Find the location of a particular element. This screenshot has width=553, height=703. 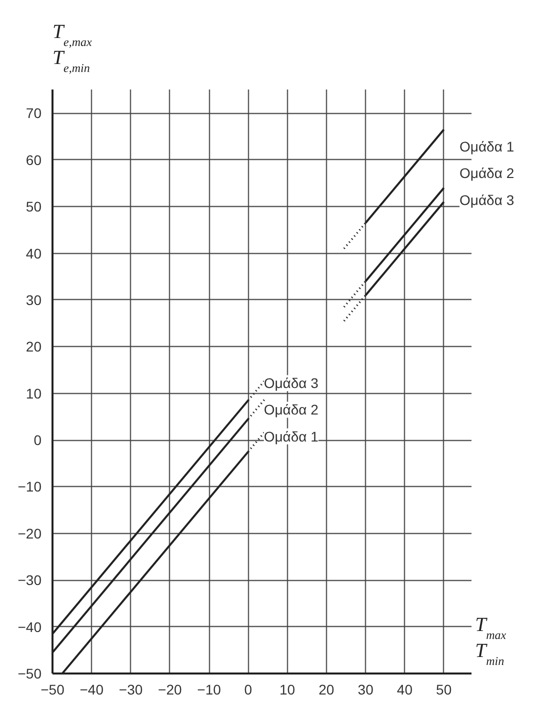

y-tick-label: −50 is located at coordinates (30, 674).